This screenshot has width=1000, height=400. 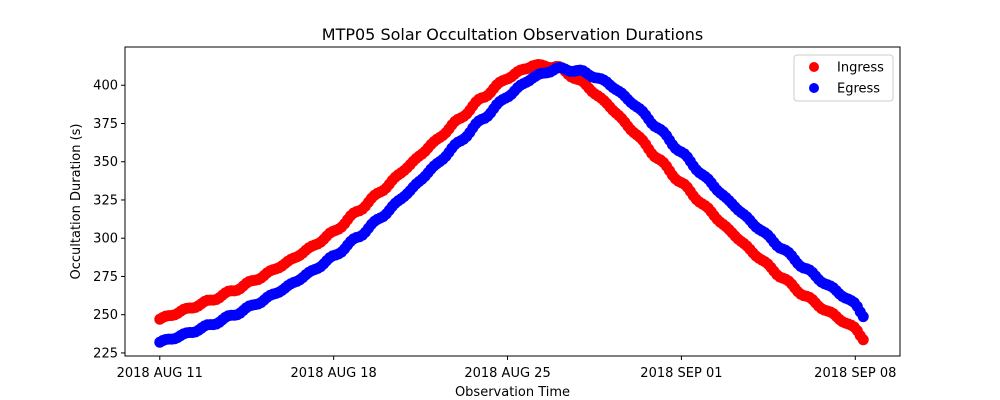 I want to click on x-tick-label: 2018 SEP 08, so click(x=855, y=373).